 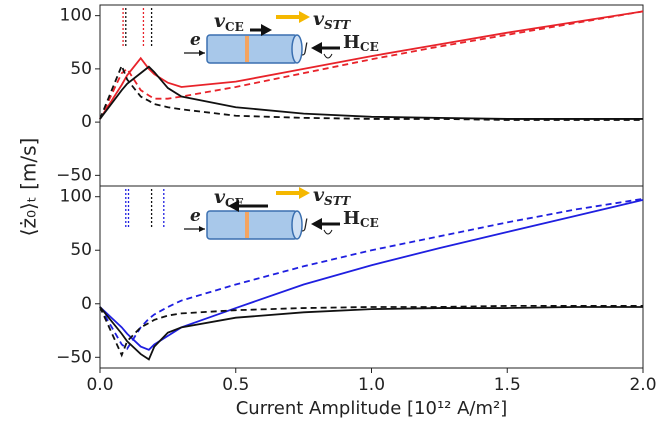 What do you see at coordinates (235, 385) in the screenshot?
I see `x-tick-label: 0.5` at bounding box center [235, 385].